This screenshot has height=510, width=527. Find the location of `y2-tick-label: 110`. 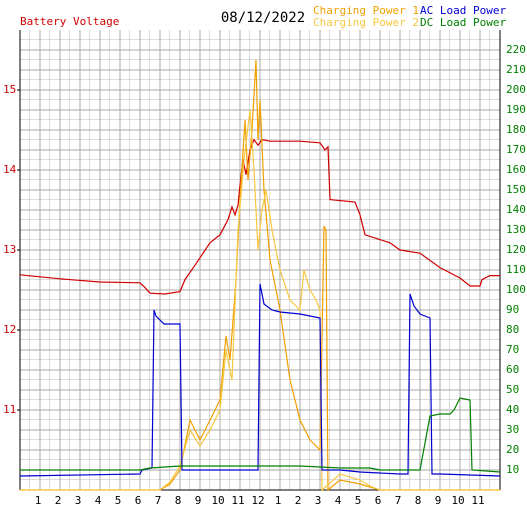

y2-tick-label: 110 is located at coordinates (516, 269).